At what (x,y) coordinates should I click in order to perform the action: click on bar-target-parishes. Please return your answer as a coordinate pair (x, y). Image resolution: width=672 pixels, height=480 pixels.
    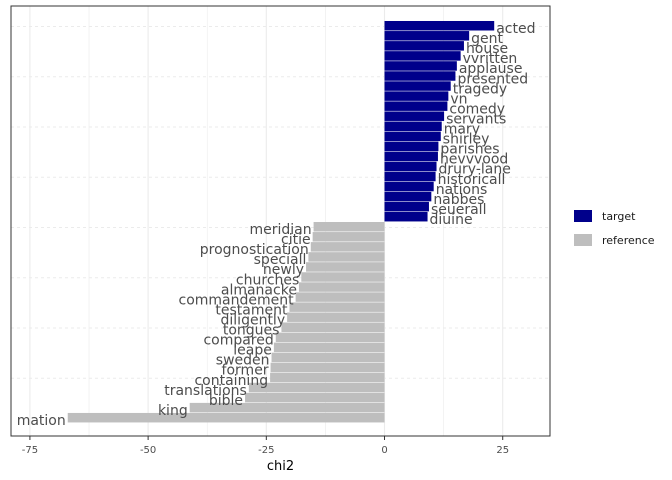
    Looking at the image, I should click on (411, 146).